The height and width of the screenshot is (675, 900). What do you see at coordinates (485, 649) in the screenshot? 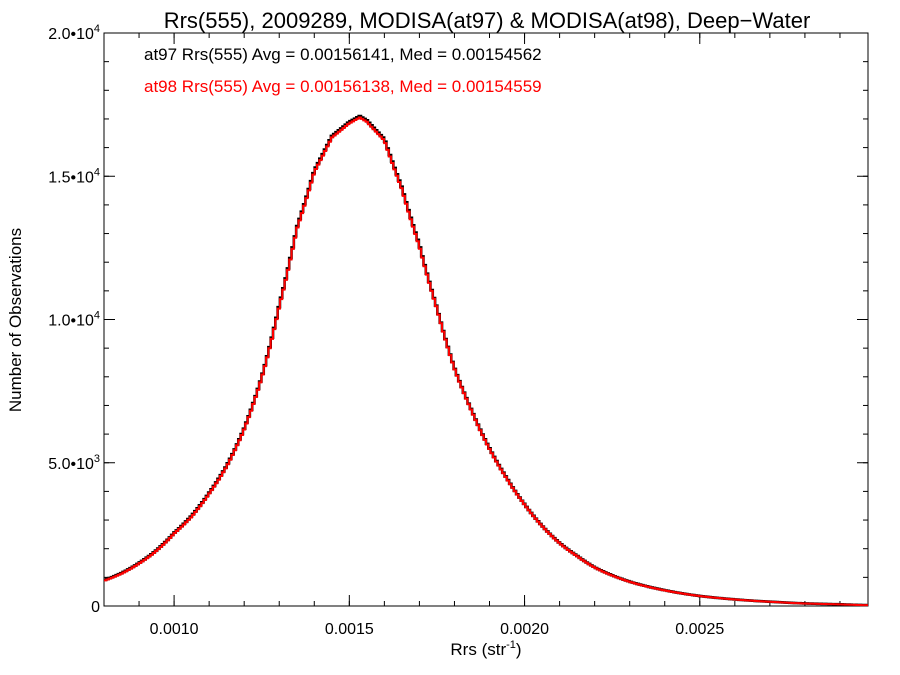
I see `x-axis-label: Rrs (str-1)` at bounding box center [485, 649].